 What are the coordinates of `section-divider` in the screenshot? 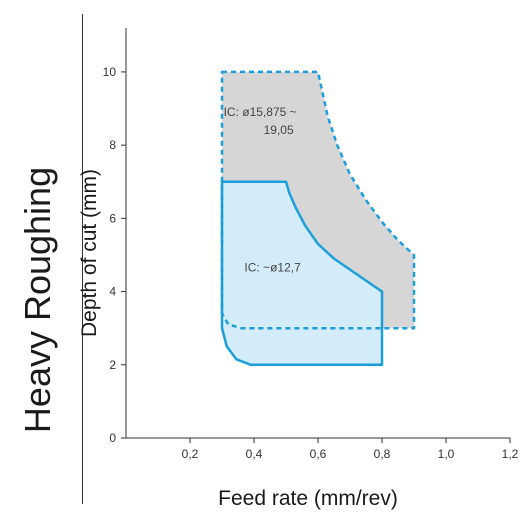 It's located at (82, 259).